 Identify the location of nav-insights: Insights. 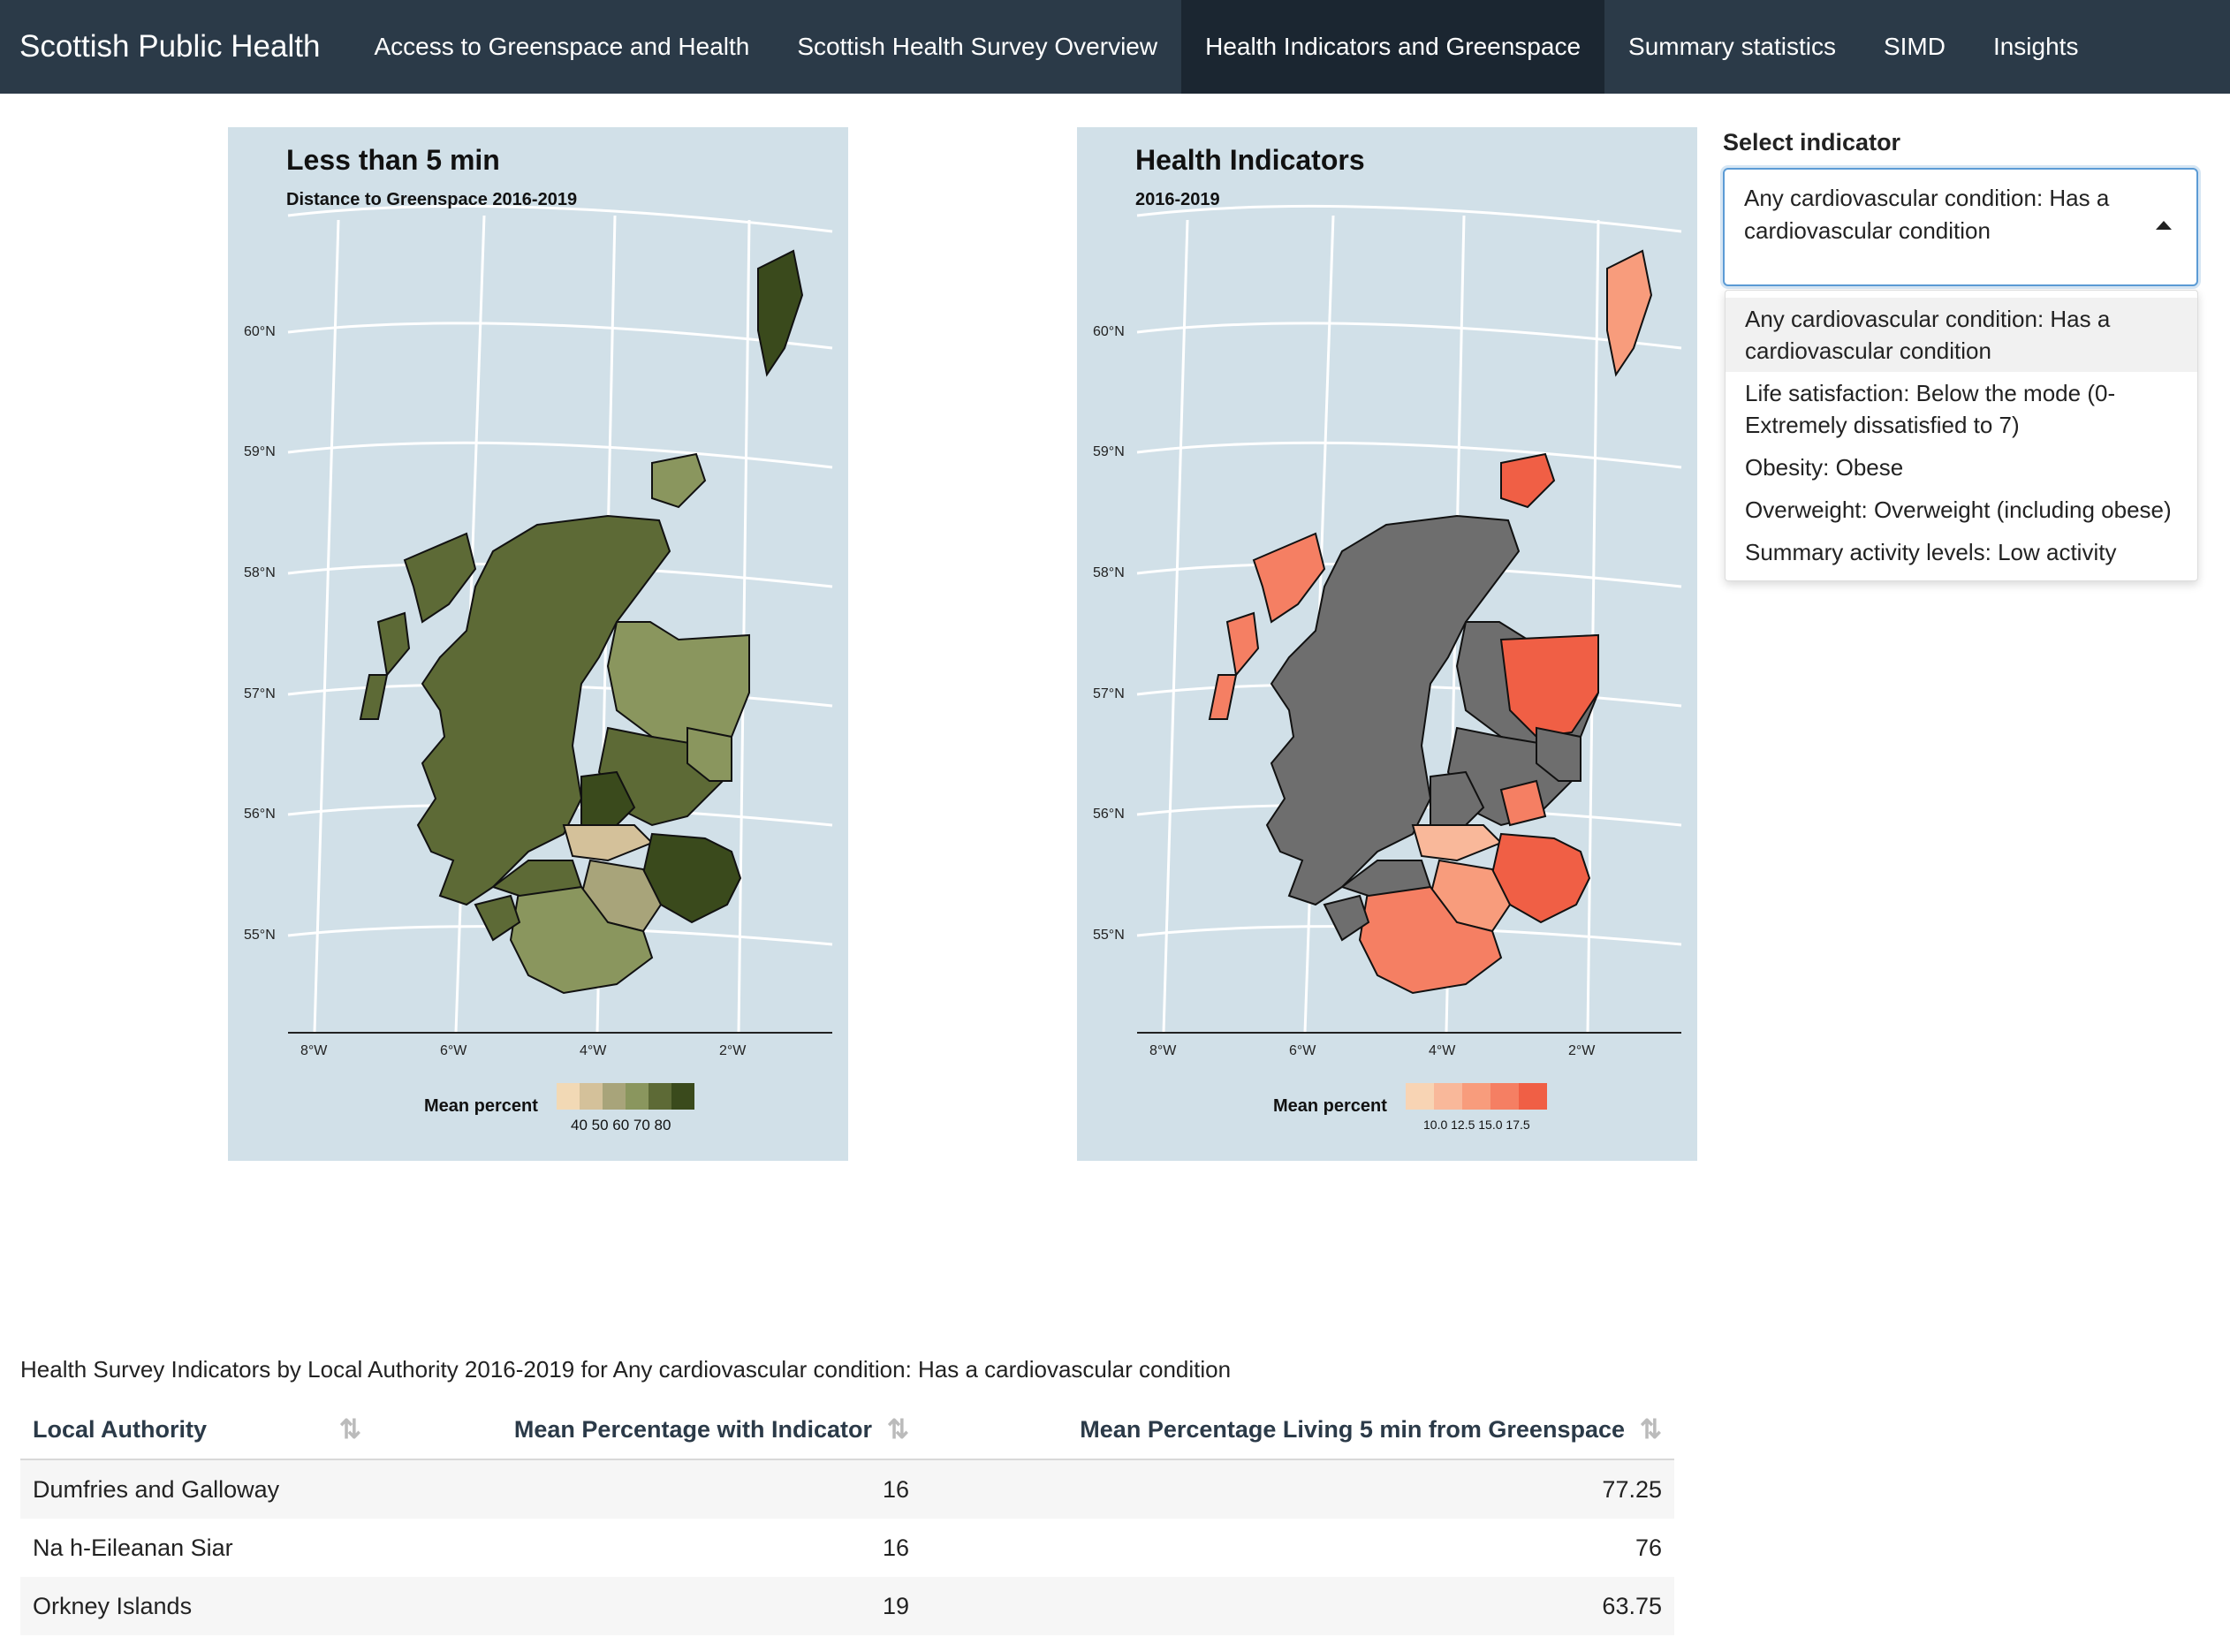
(2035, 46).